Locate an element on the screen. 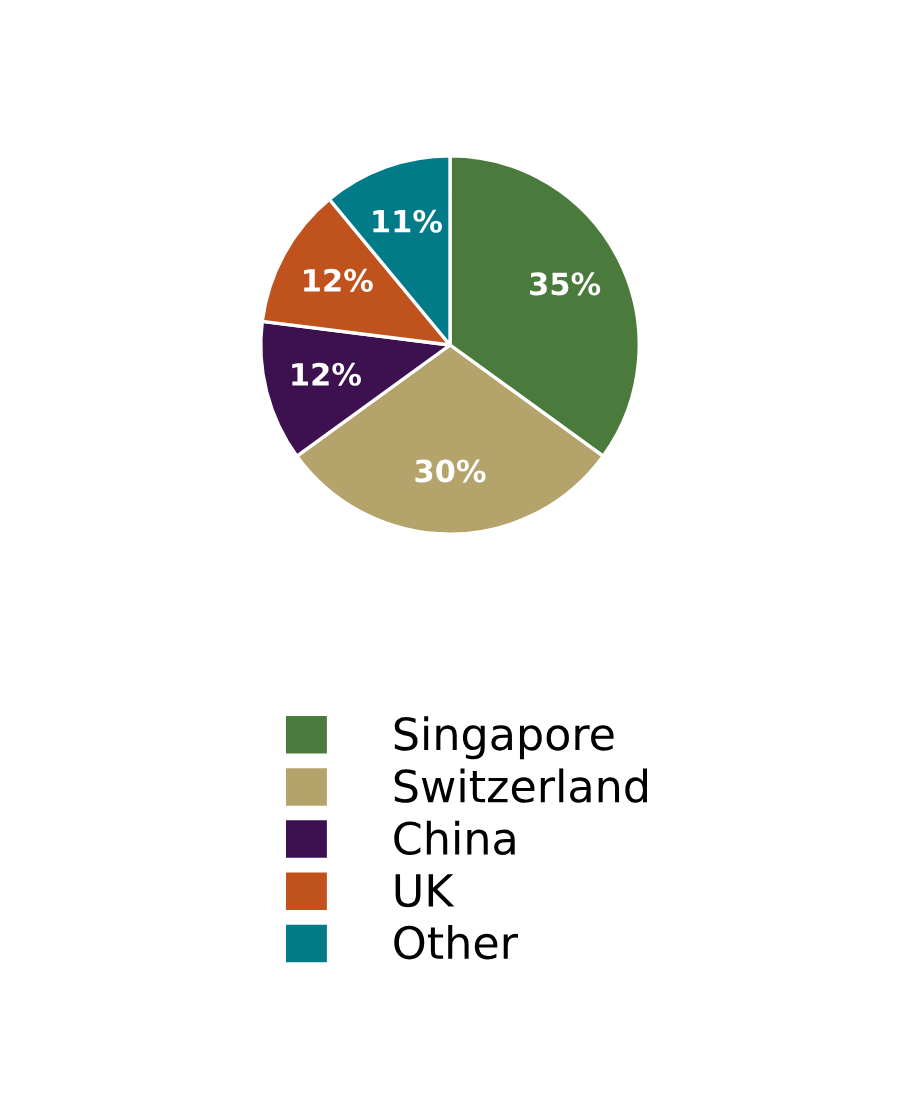 The height and width of the screenshot is (1098, 900). data-label: 11% is located at coordinates (408, 221).